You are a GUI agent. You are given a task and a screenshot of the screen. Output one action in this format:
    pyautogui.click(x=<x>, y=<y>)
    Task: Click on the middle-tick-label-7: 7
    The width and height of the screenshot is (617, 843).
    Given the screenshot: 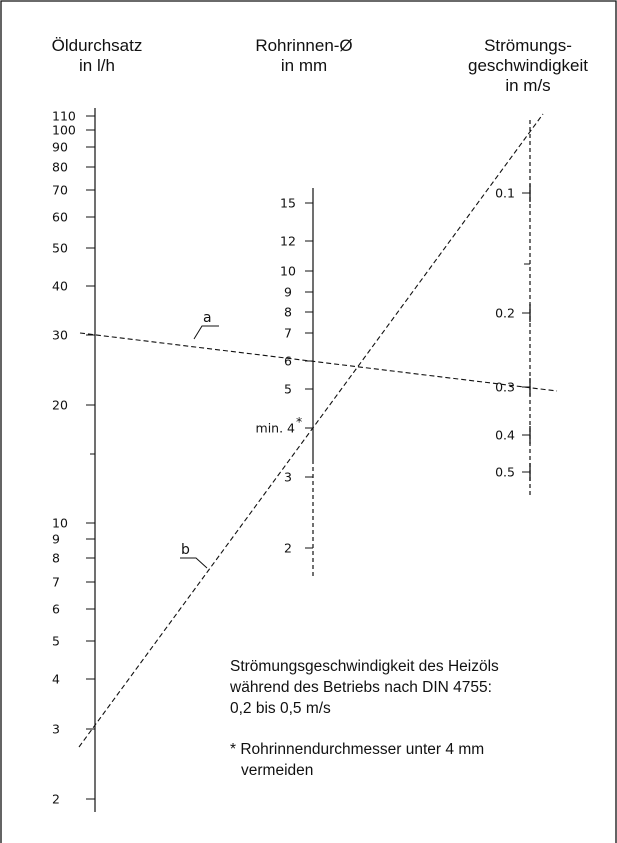 What is the action you would take?
    pyautogui.click(x=288, y=333)
    